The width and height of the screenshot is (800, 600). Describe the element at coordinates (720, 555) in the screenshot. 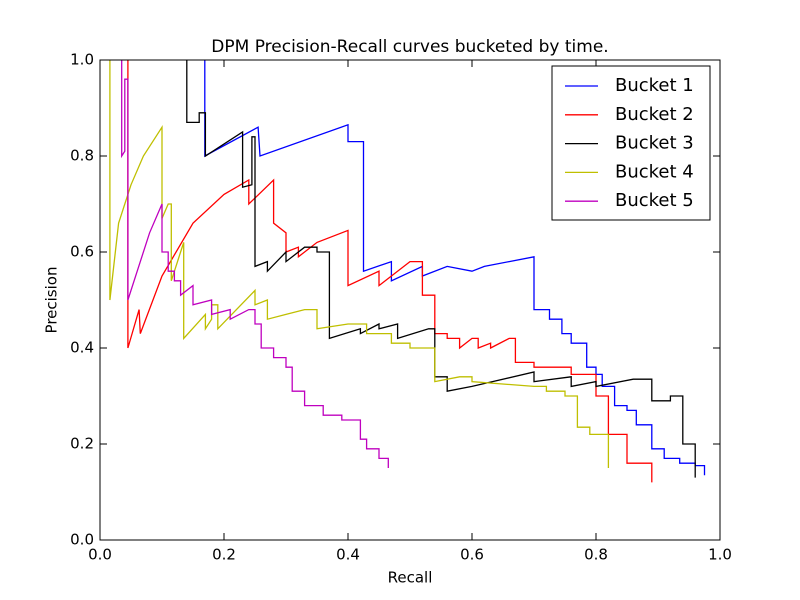

I see `x-tick-label: 1.0` at that location.